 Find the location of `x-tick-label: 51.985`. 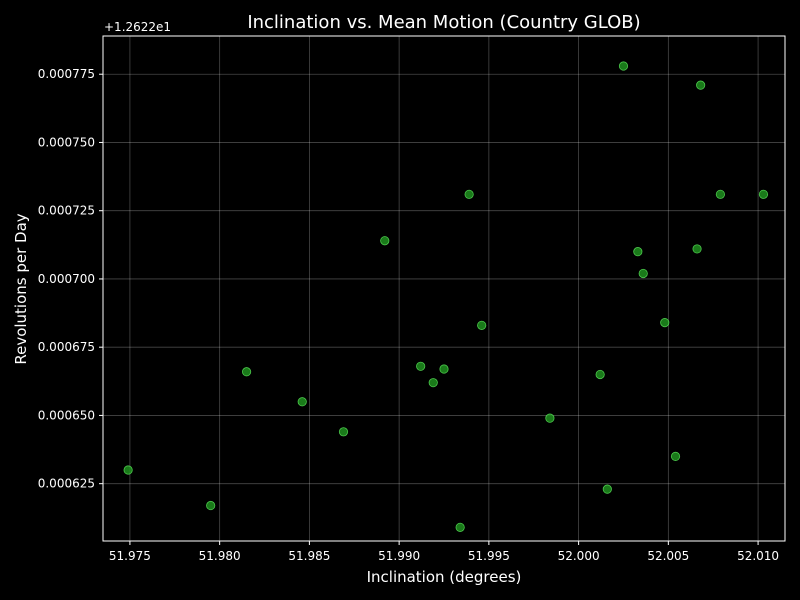

x-tick-label: 51.985 is located at coordinates (309, 556).